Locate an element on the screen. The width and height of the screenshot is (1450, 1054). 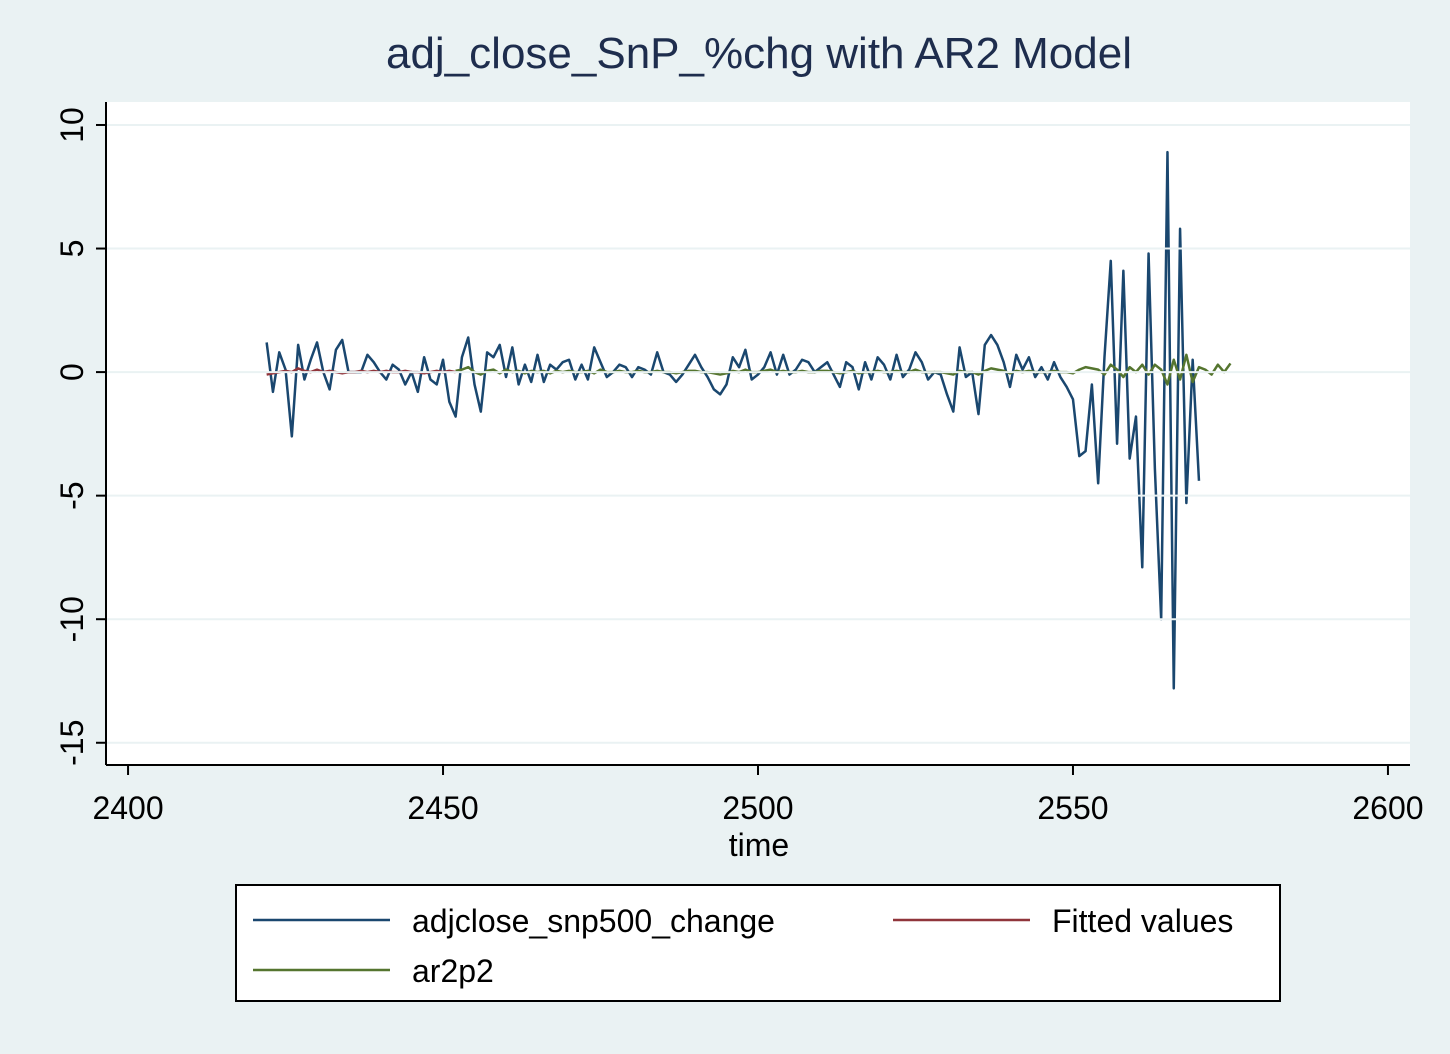
y-tick-label: 0 is located at coordinates (72, 372).